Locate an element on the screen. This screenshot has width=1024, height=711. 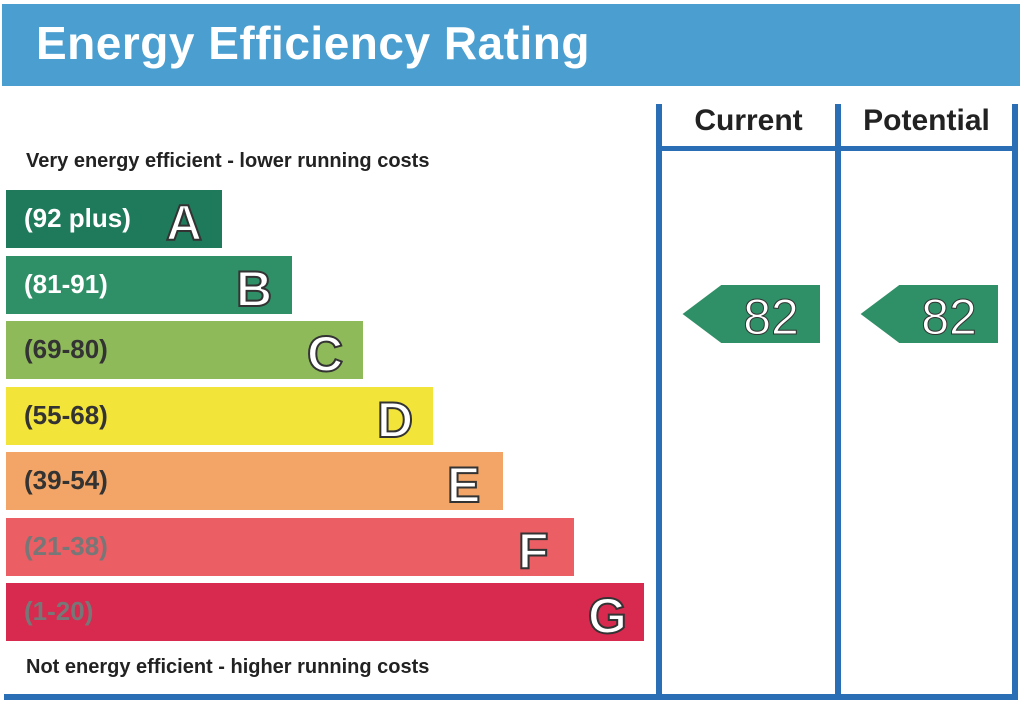
band-letter: D is located at coordinates (395, 420).